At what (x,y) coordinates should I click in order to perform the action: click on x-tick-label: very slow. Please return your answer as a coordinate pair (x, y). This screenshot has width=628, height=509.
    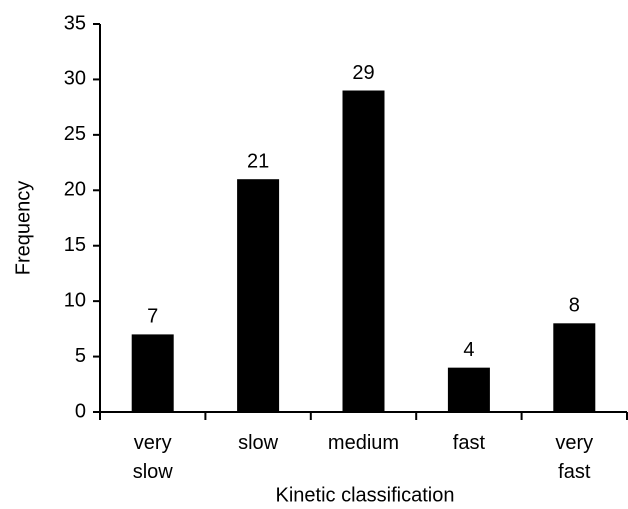
    Looking at the image, I should click on (153, 457).